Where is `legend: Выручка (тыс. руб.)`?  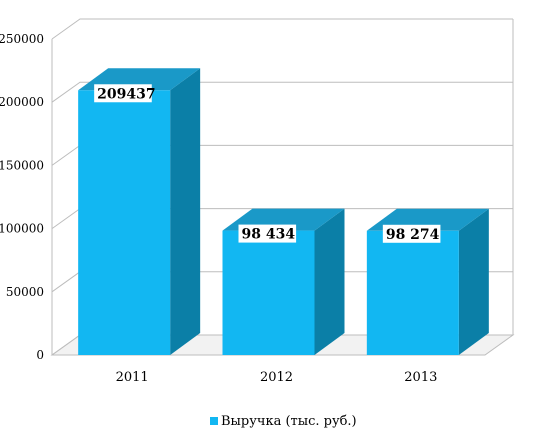 legend: Выручка (тыс. руб.) is located at coordinates (283, 421).